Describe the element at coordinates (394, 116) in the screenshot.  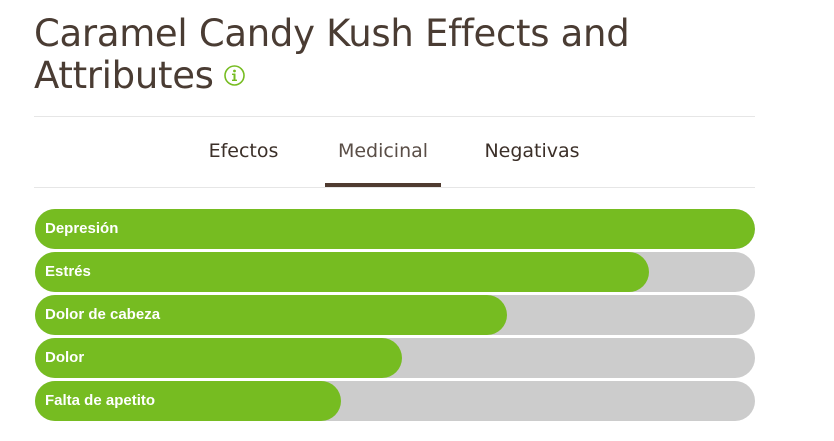
I see `header-divider` at that location.